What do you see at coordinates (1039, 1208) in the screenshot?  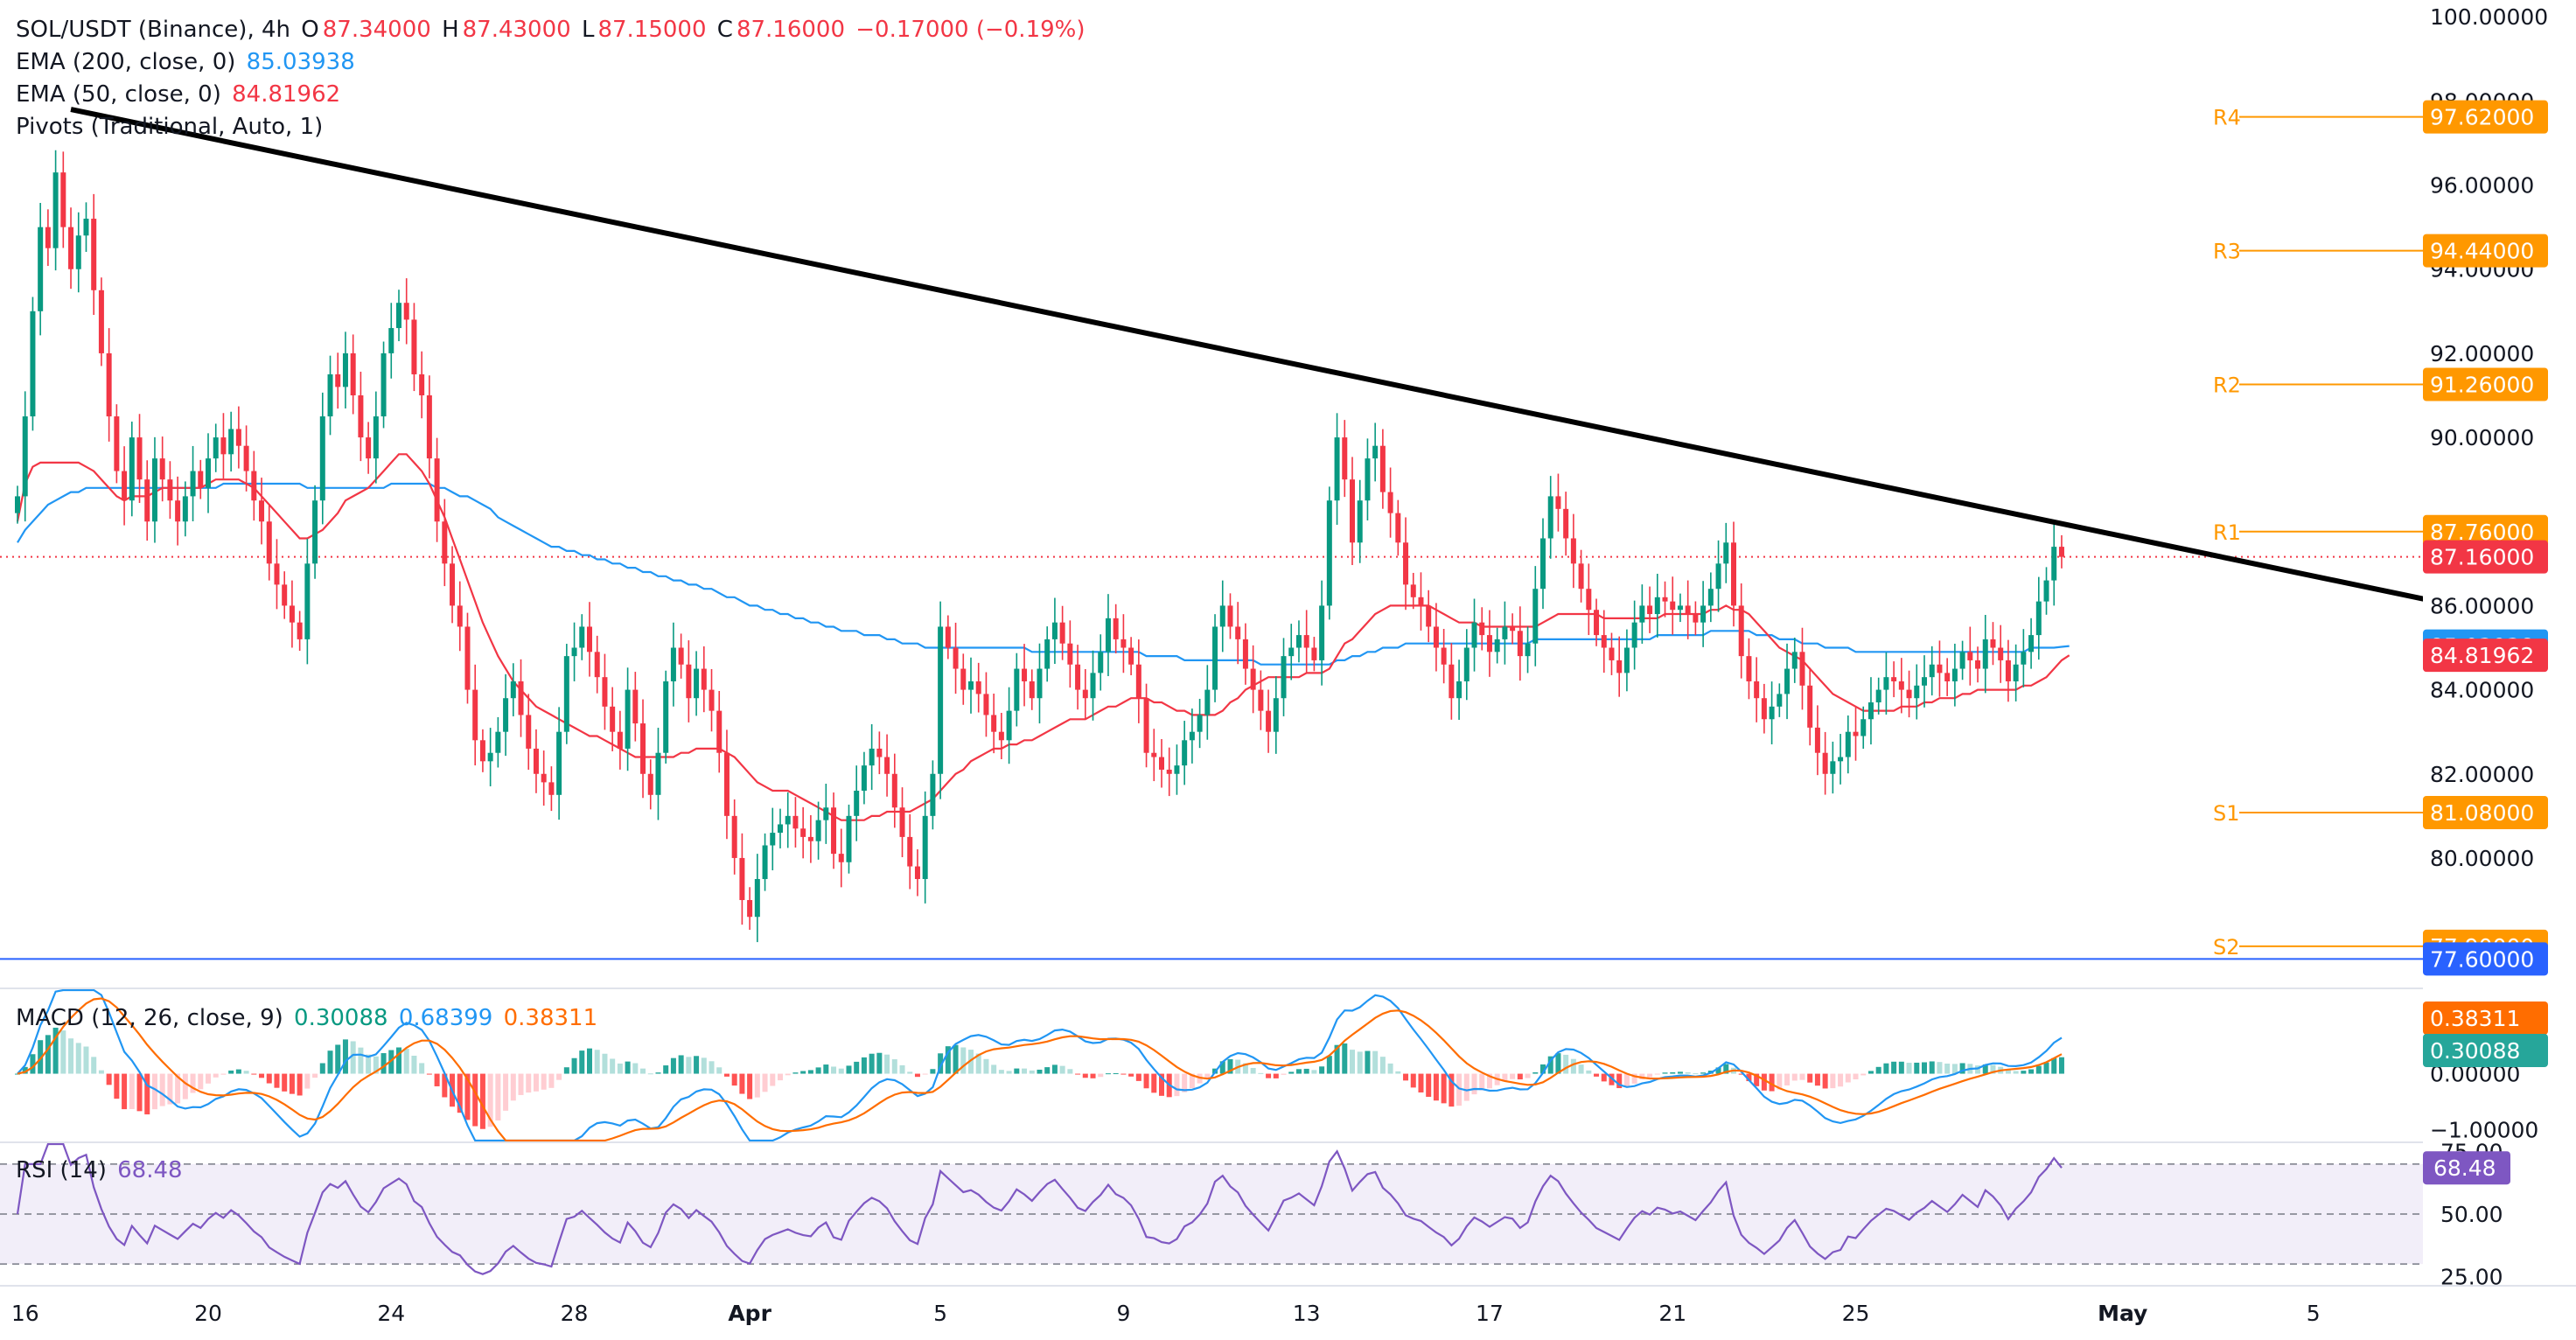 I see `rsi-line` at bounding box center [1039, 1208].